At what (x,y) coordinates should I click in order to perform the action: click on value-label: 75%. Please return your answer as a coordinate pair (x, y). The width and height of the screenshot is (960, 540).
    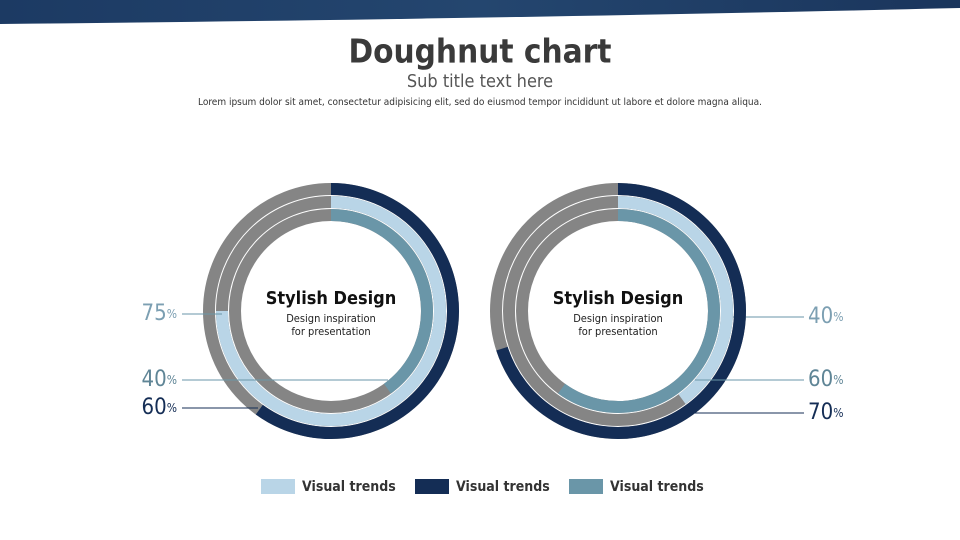
    Looking at the image, I should click on (159, 313).